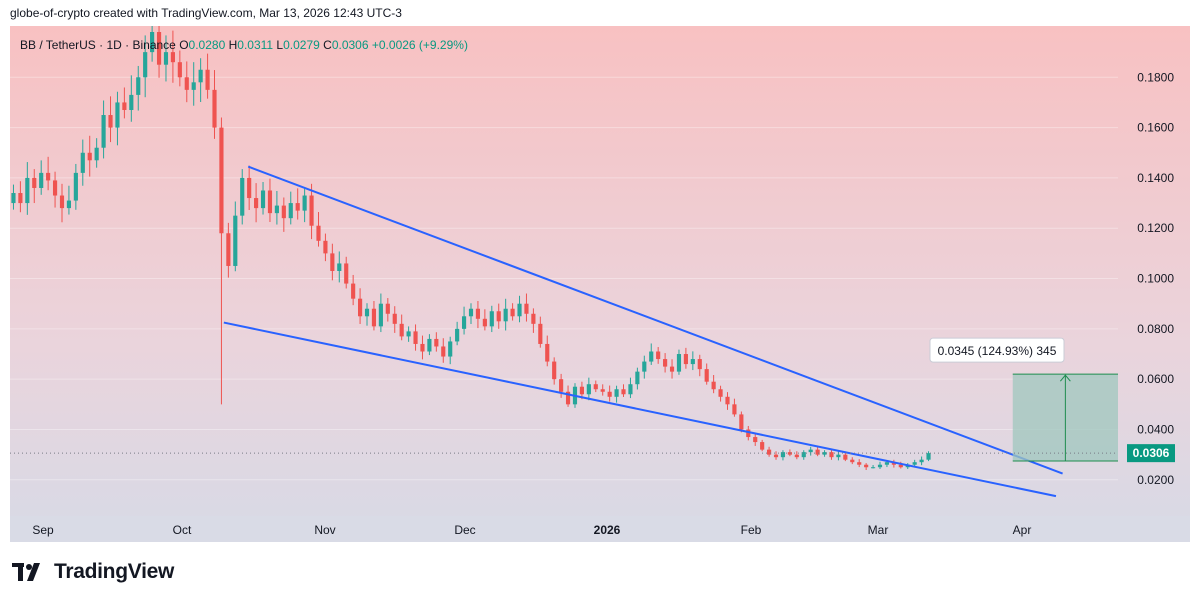 The height and width of the screenshot is (602, 1200). Describe the element at coordinates (233, 45) in the screenshot. I see `legend-h-label: H` at that location.